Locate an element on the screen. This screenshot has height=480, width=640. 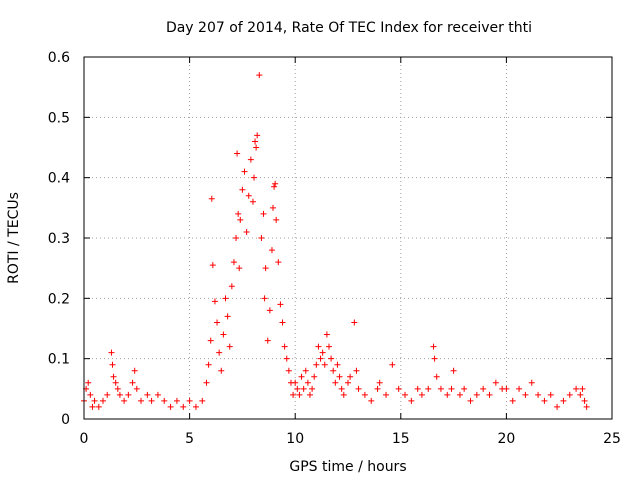
x-tick-label: 5 is located at coordinates (189, 439).